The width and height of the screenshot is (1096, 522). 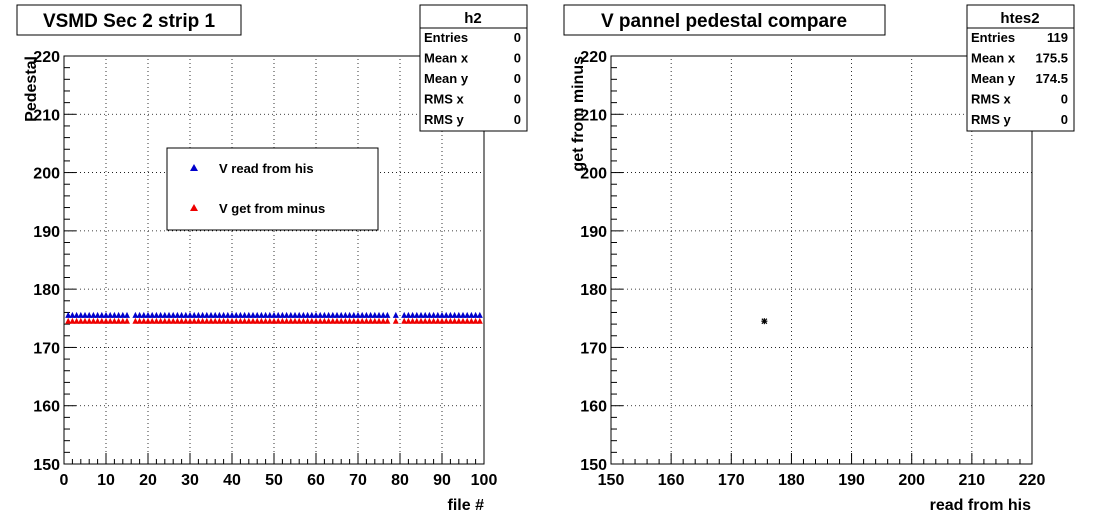 I want to click on x-tick-label: 210, so click(x=972, y=480).